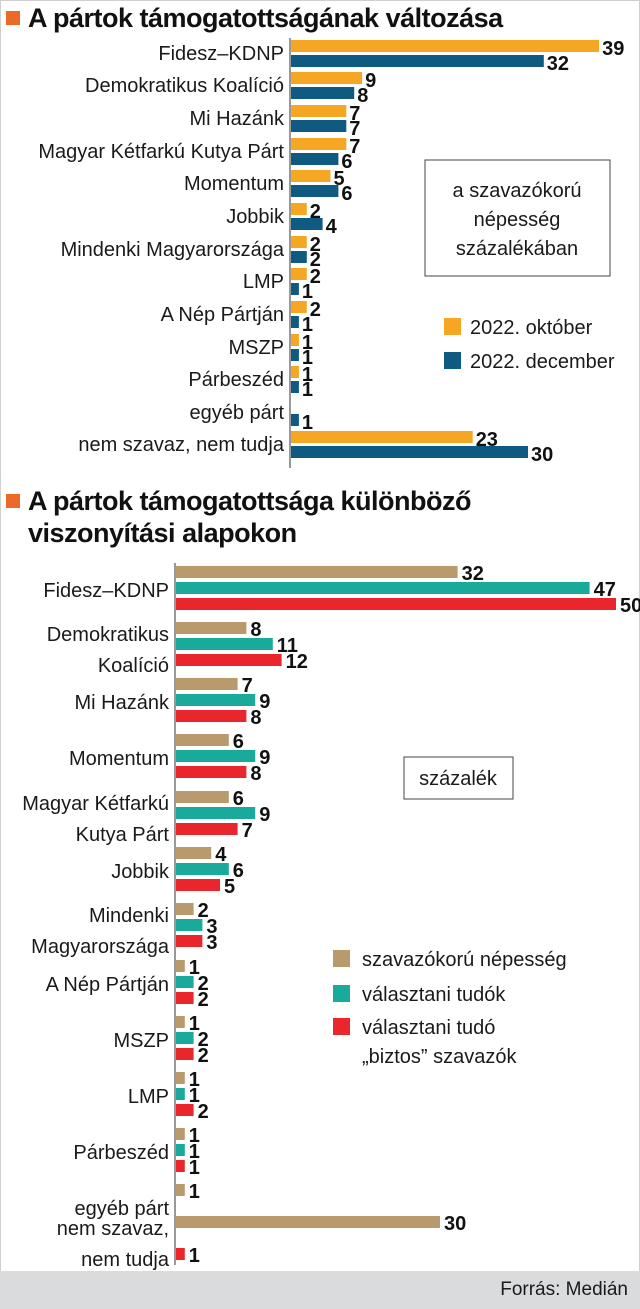  What do you see at coordinates (339, 179) in the screenshot?
I see `chart1-value-label: 5` at bounding box center [339, 179].